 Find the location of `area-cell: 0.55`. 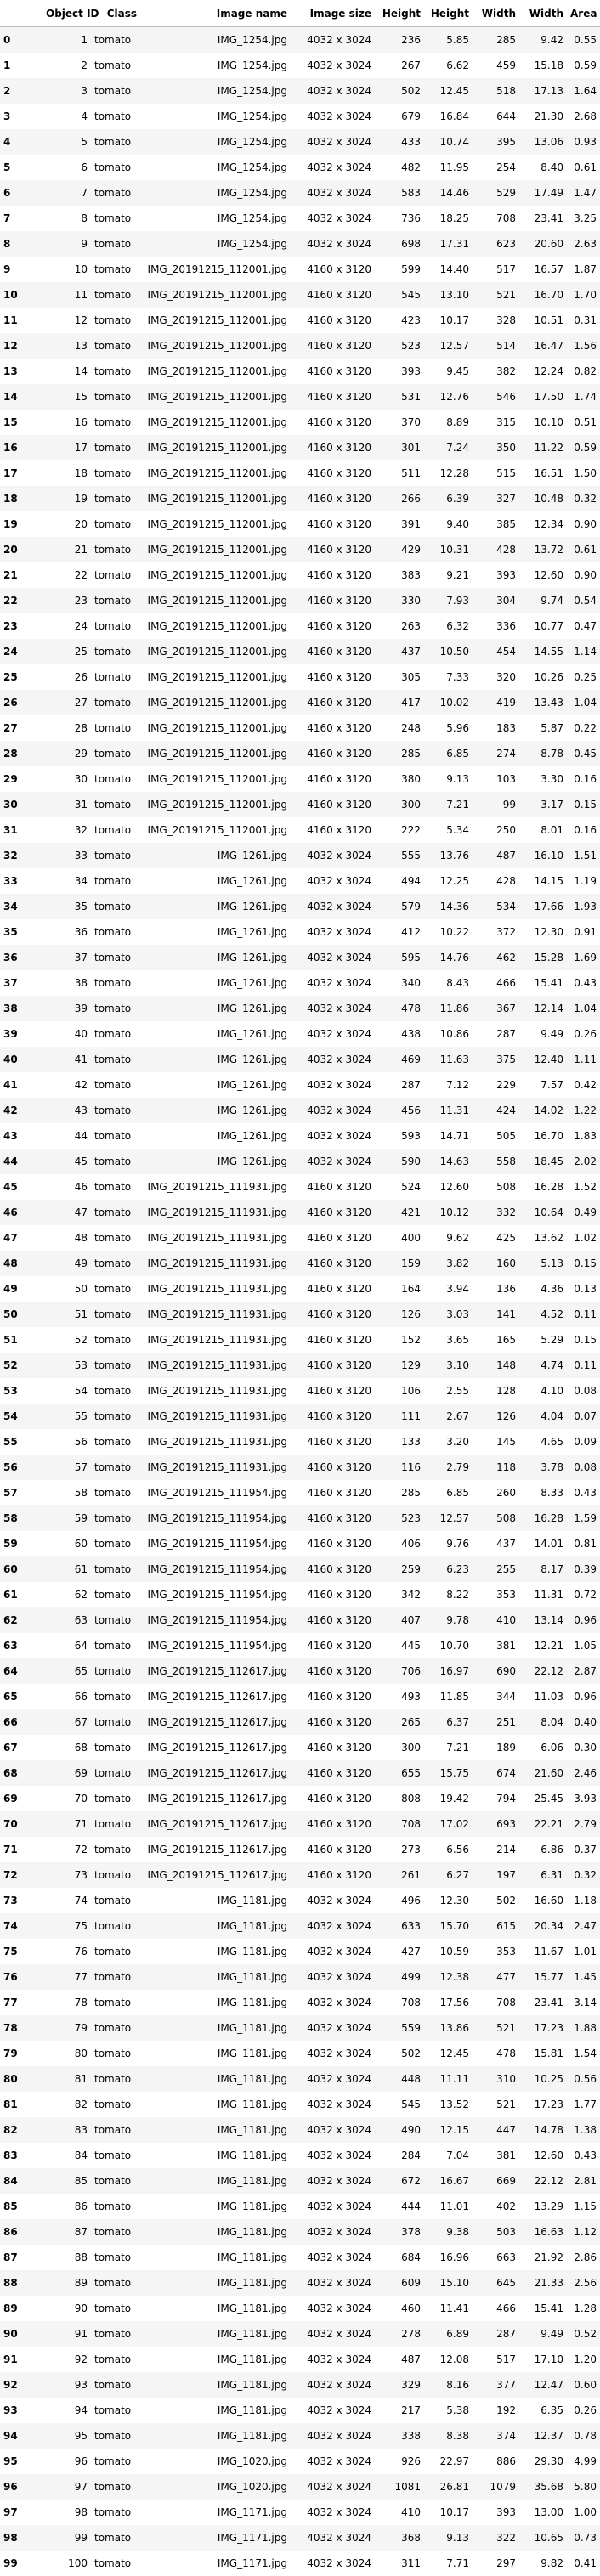

area-cell: 0.55 is located at coordinates (583, 40).